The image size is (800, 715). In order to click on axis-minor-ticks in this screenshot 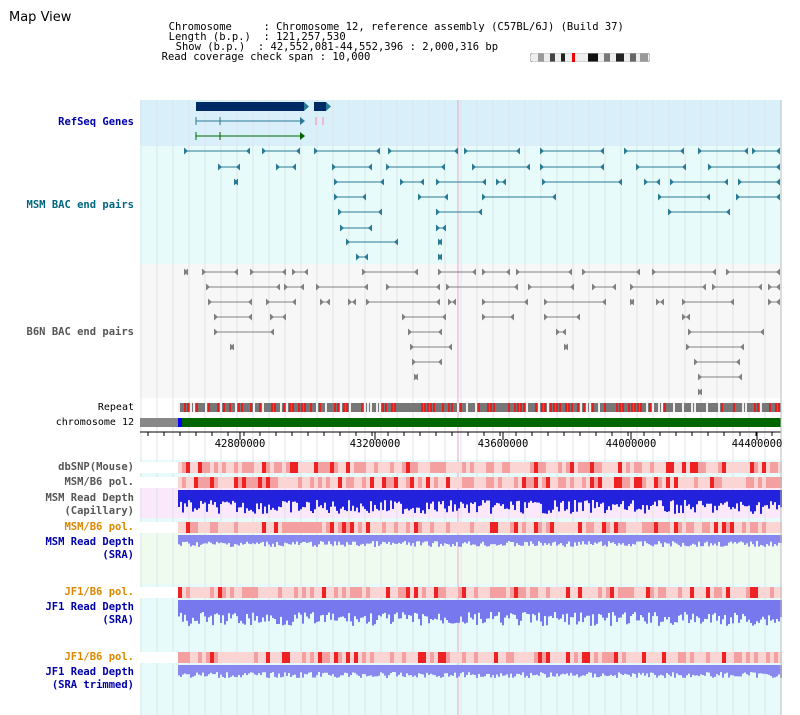, I will do `click(460, 436)`.